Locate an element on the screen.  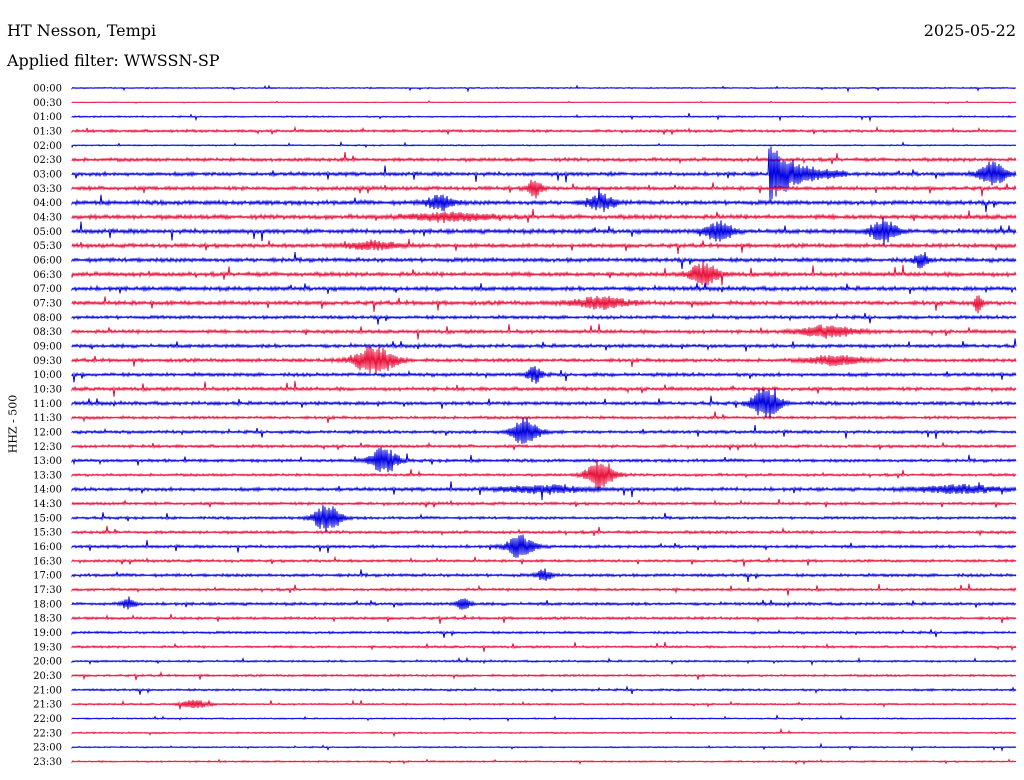
row-time-label: 22:30 is located at coordinates (47, 733).